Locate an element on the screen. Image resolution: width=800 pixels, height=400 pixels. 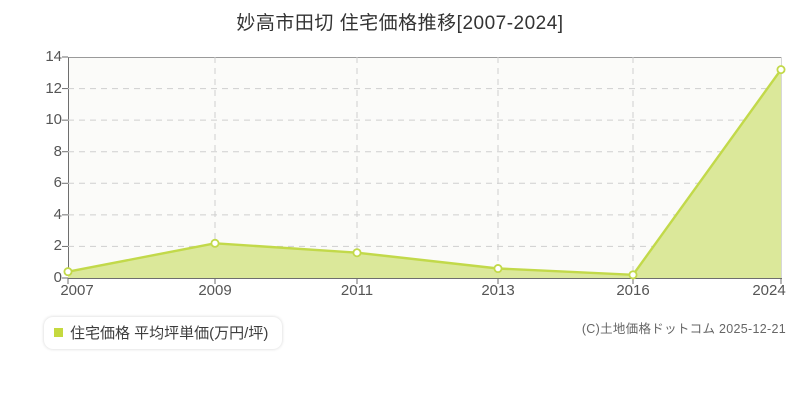
y-axis-tick-label: 6 is located at coordinates (57, 183).